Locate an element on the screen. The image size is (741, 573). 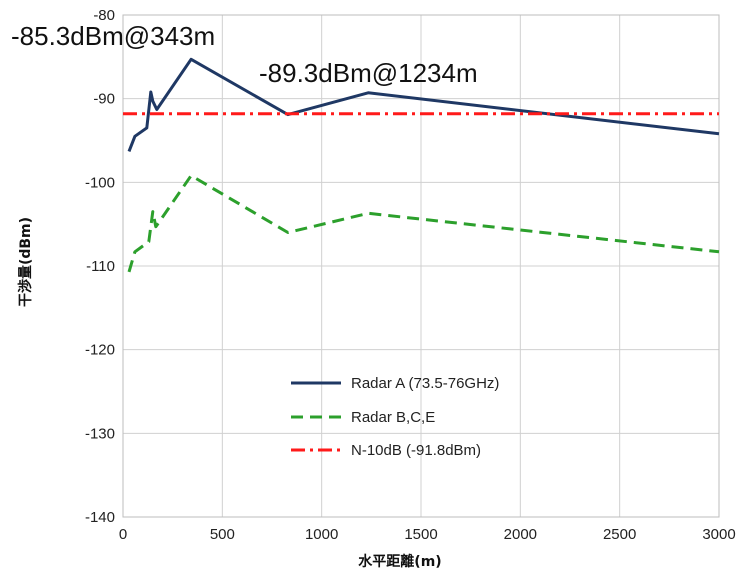
x-tick-label: 1000 is located at coordinates (321, 534).